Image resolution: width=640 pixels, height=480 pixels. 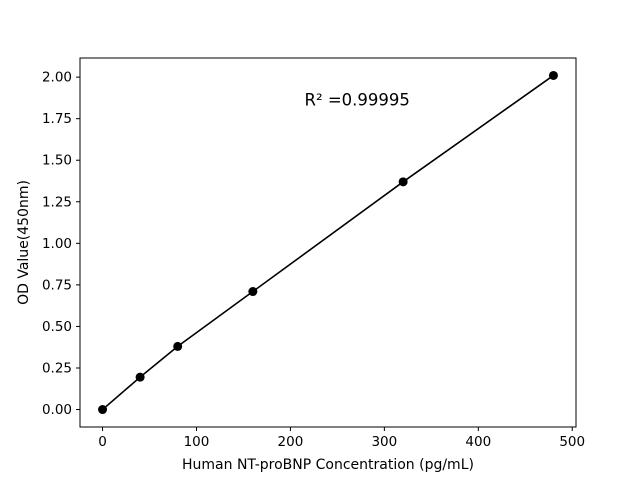 What do you see at coordinates (57, 368) in the screenshot?
I see `y-tick-label: 0.25` at bounding box center [57, 368].